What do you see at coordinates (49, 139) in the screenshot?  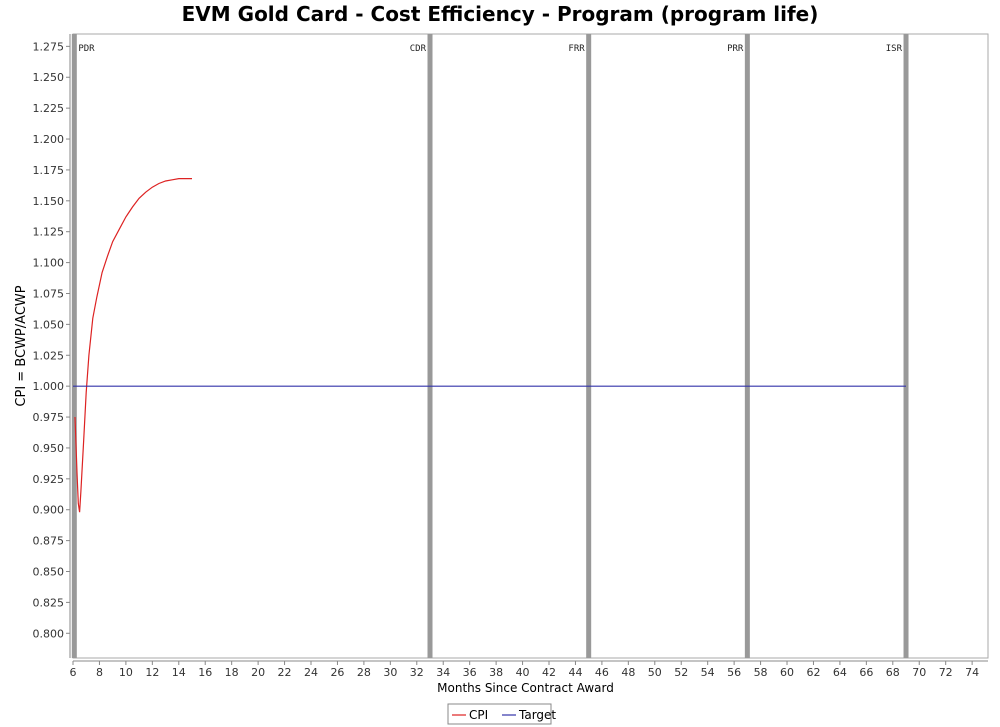 I see `y-tick-label: 1.200` at bounding box center [49, 139].